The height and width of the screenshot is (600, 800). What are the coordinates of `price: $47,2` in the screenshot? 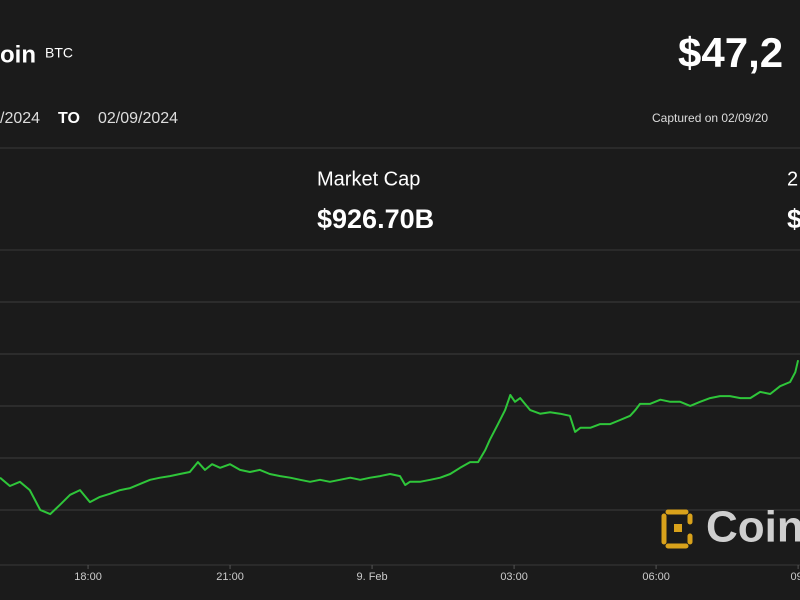 It's located at (730, 52).